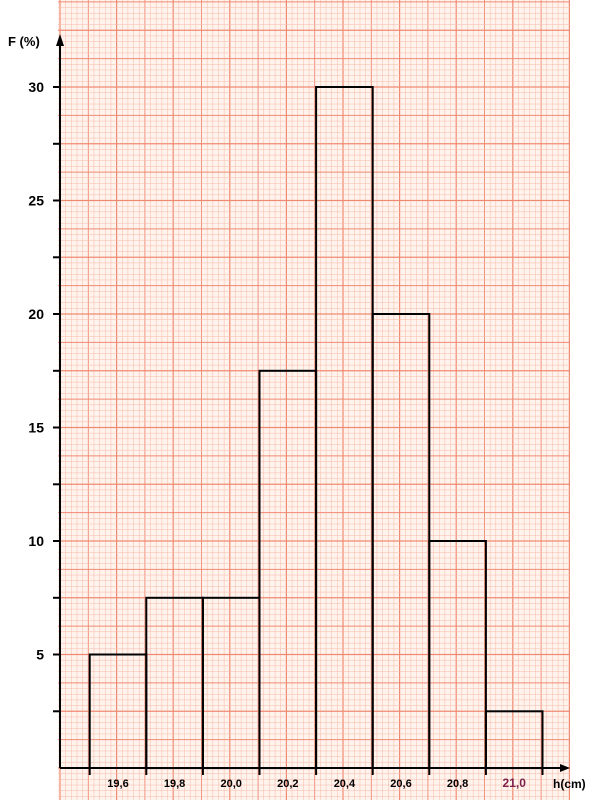 The width and height of the screenshot is (600, 800). I want to click on y-tick-label: 5, so click(40, 655).